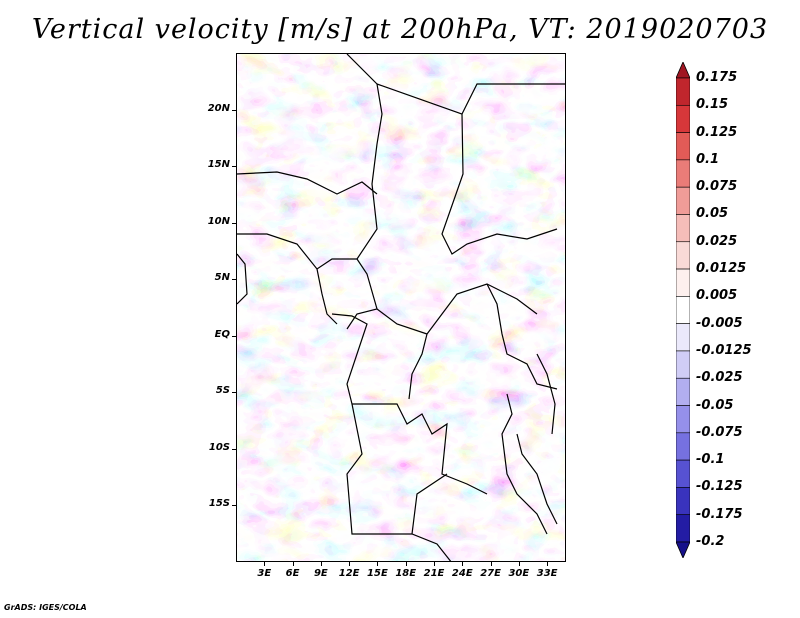  Describe the element at coordinates (717, 187) in the screenshot. I see `colorbar-level-label: 0.075` at that location.